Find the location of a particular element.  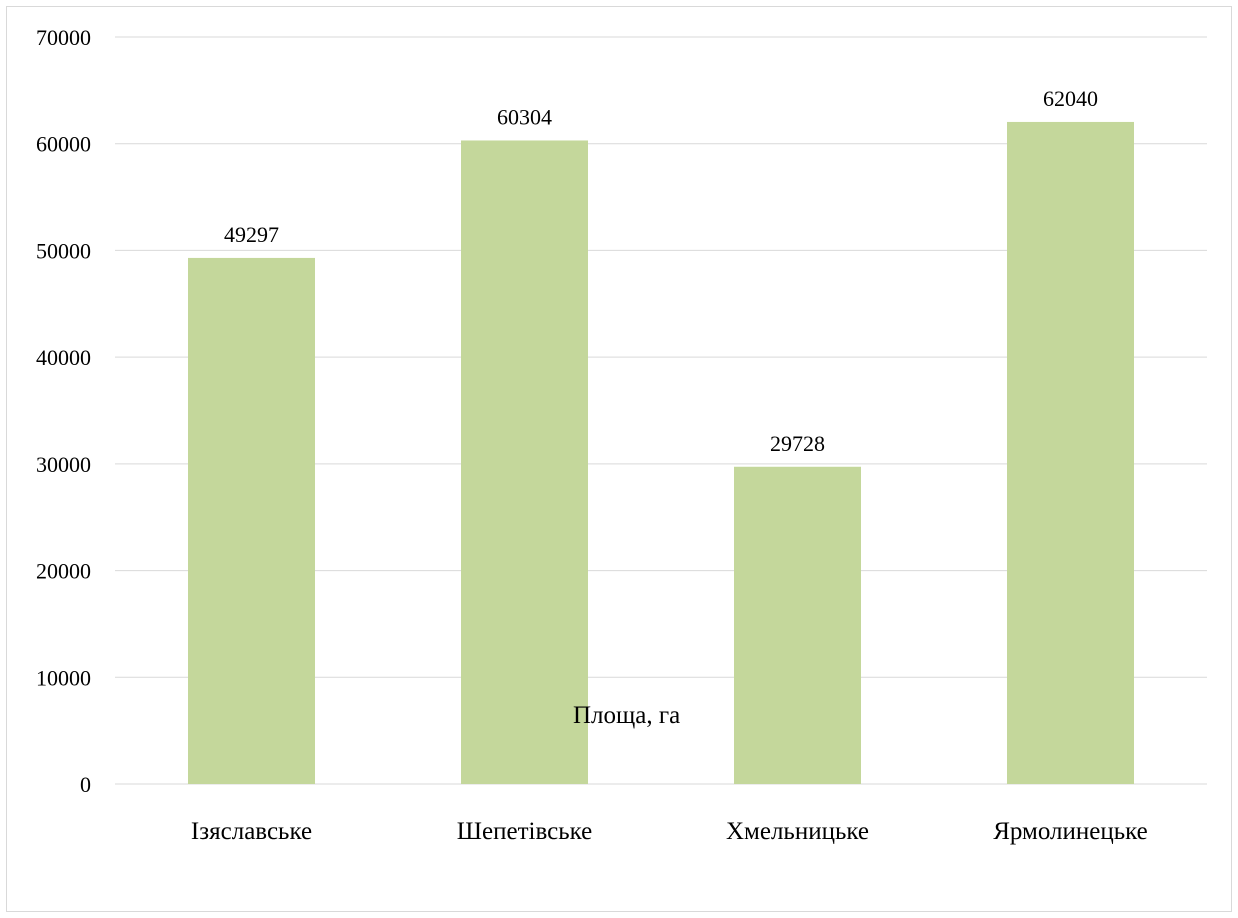

category-label-1: Ізяславське is located at coordinates (251, 831).